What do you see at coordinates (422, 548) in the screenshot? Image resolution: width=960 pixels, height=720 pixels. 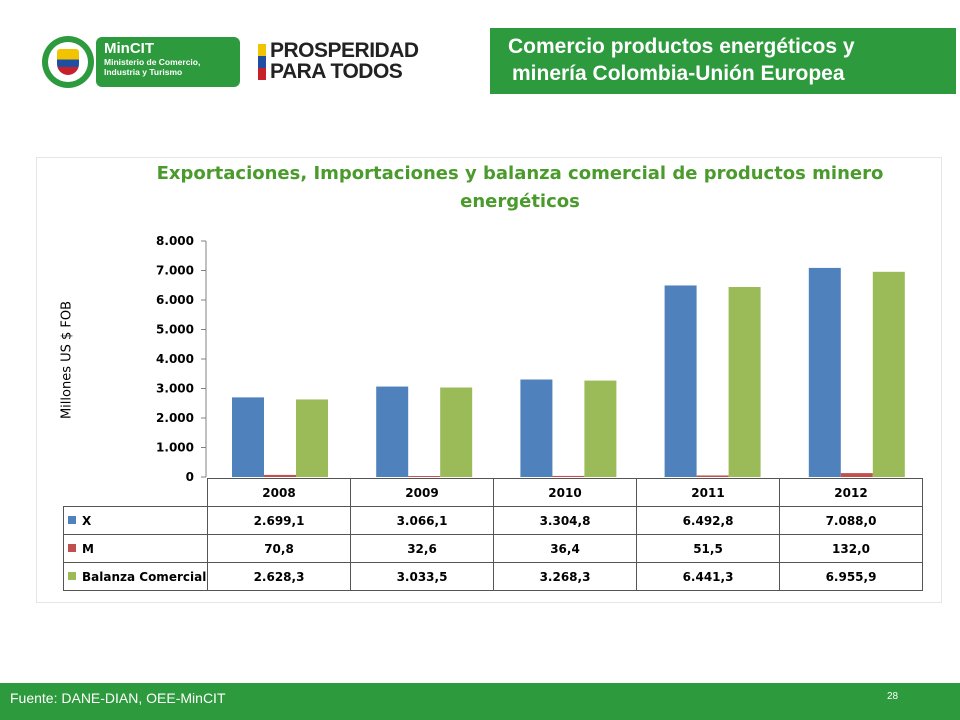 I see `m-value-2009: 32,6` at bounding box center [422, 548].